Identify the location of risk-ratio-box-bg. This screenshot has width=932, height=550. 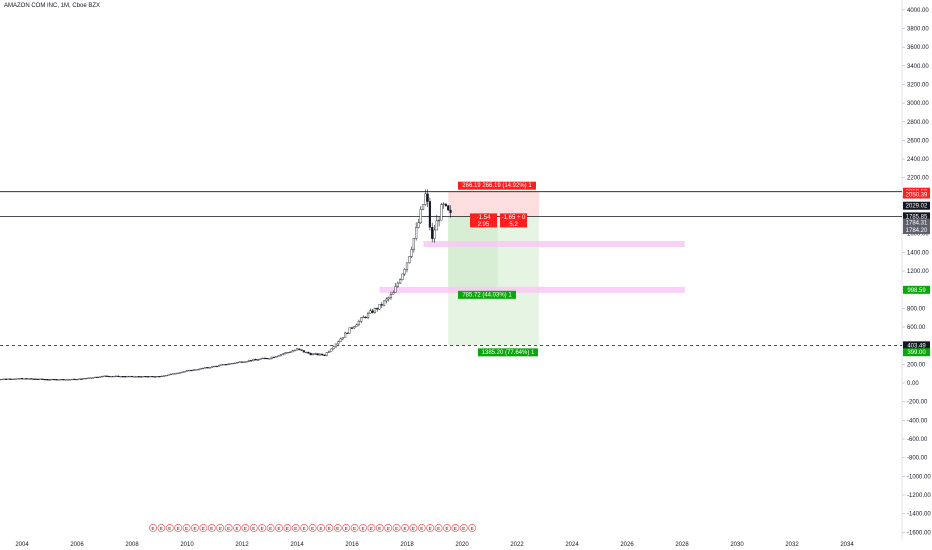
(483, 220).